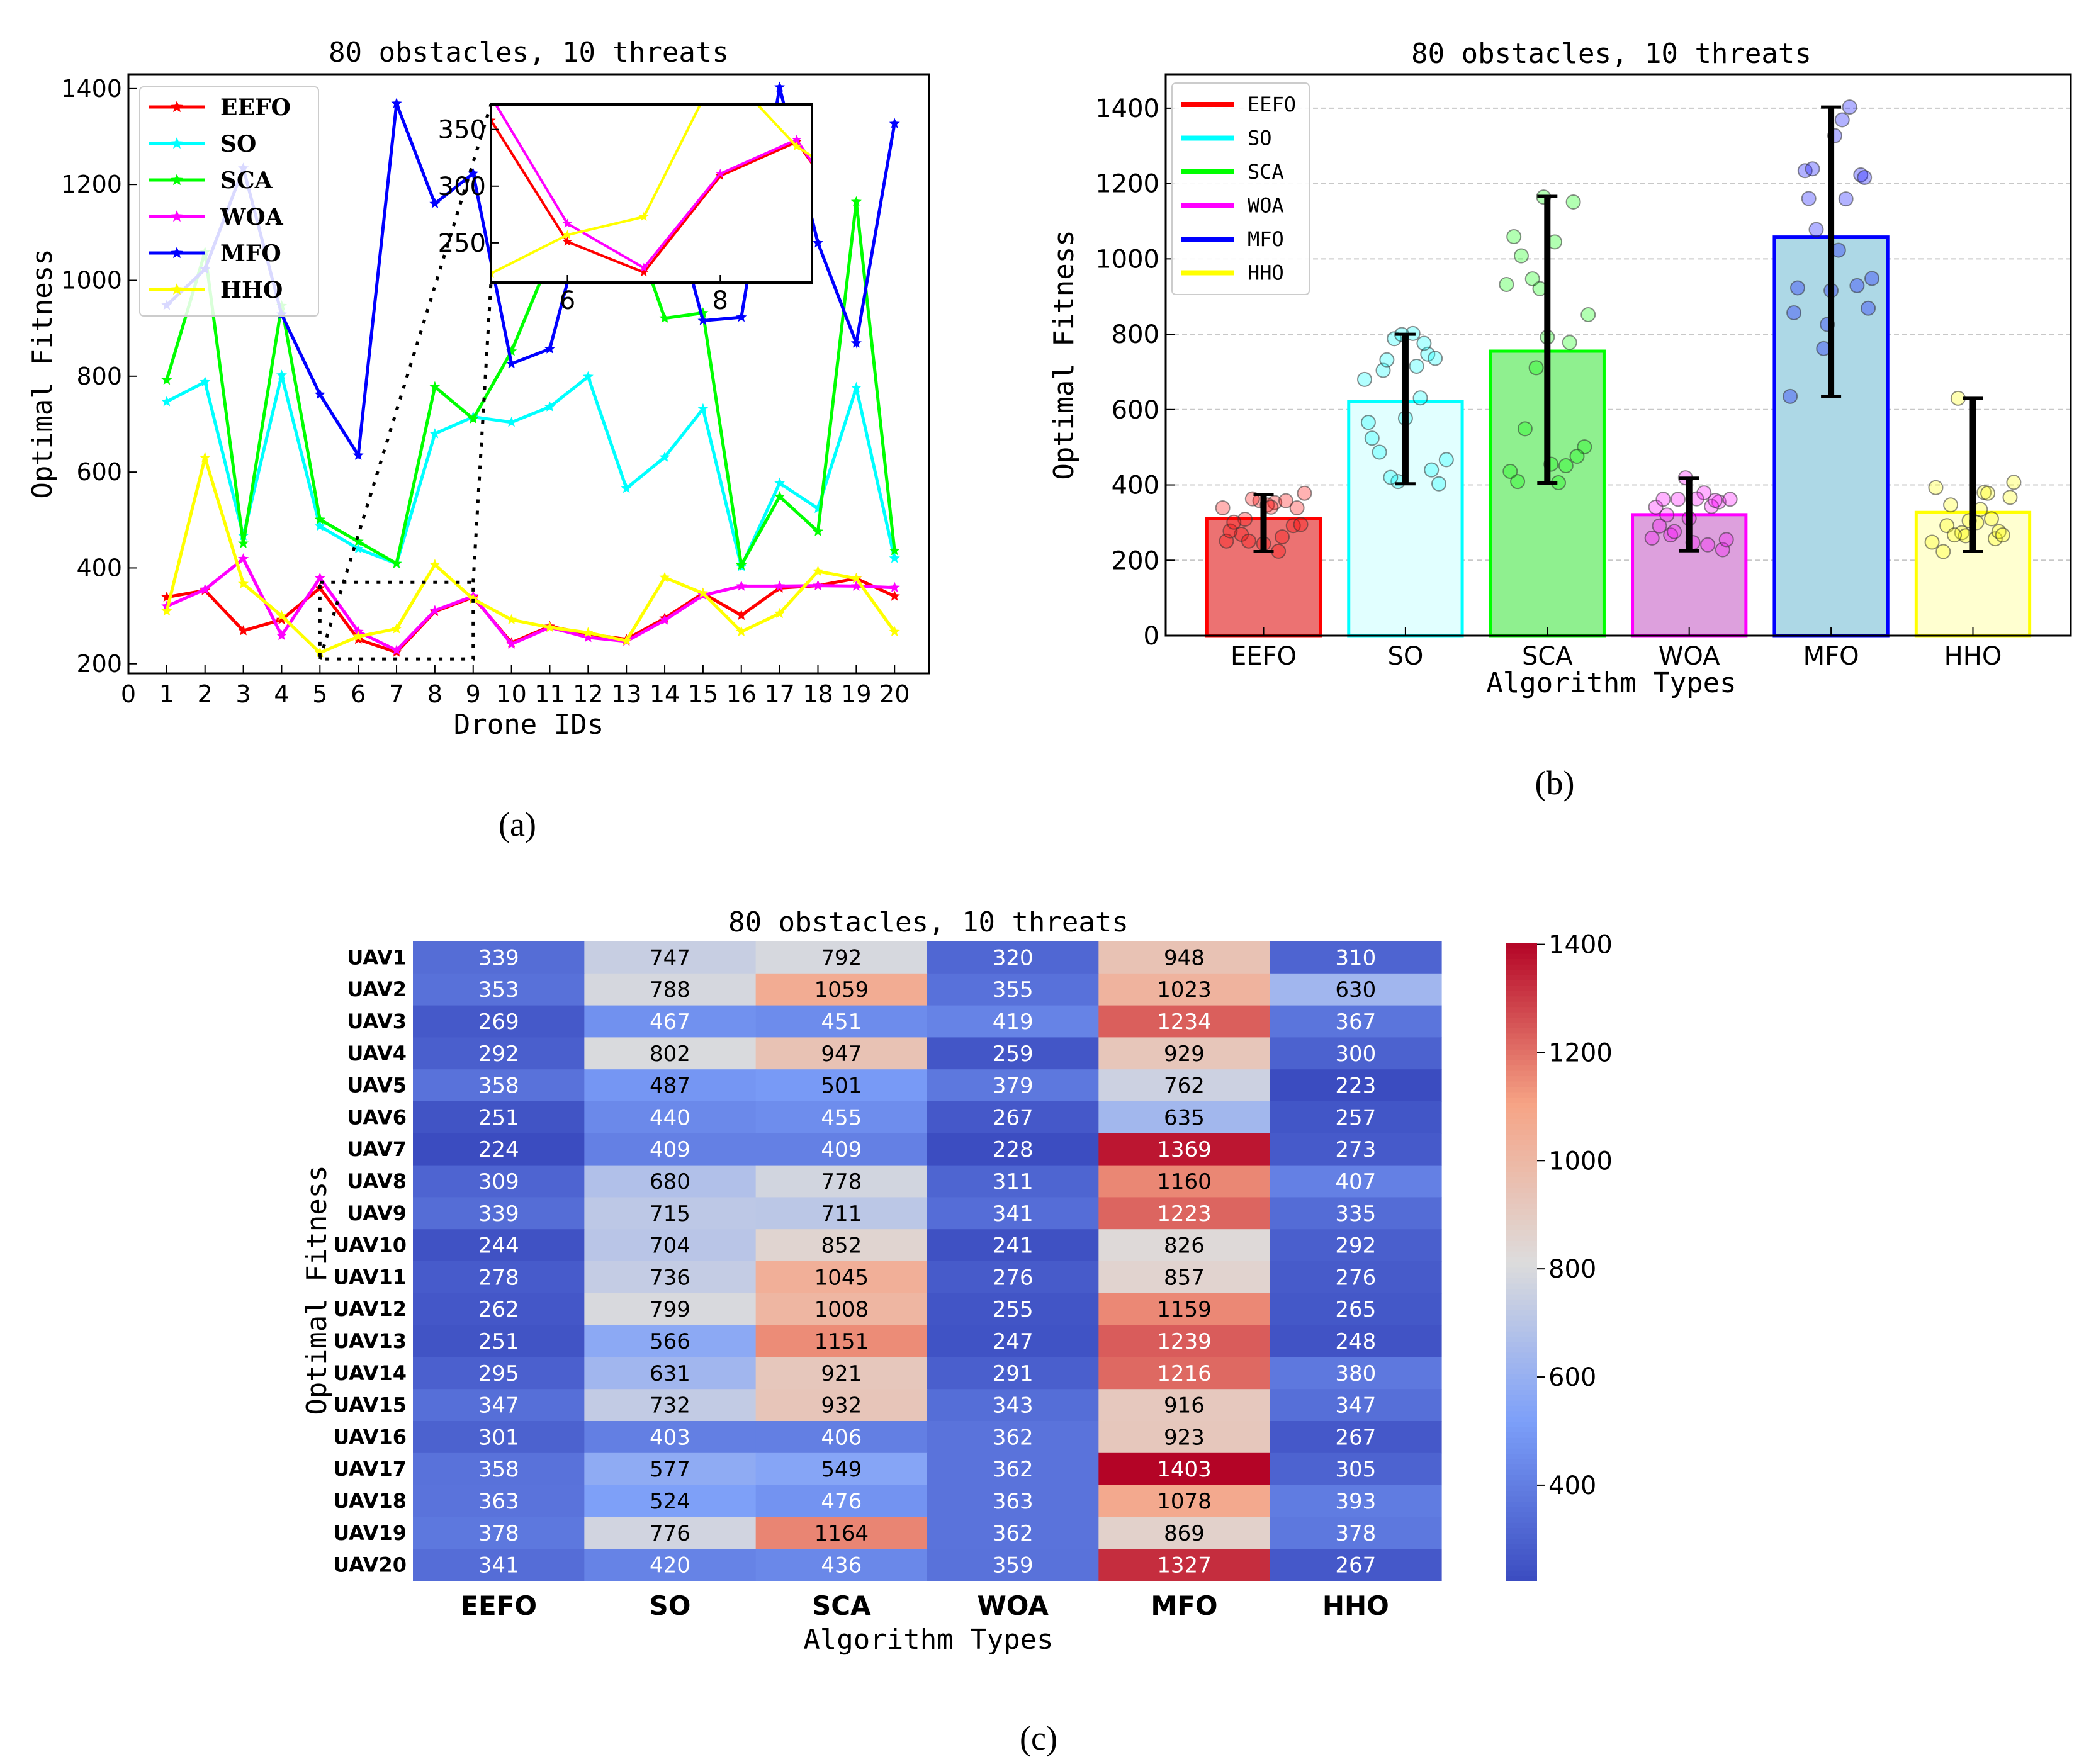 This screenshot has width=2079, height=1764. I want to click on heatmap-cell-value: 378, so click(1355, 1534).